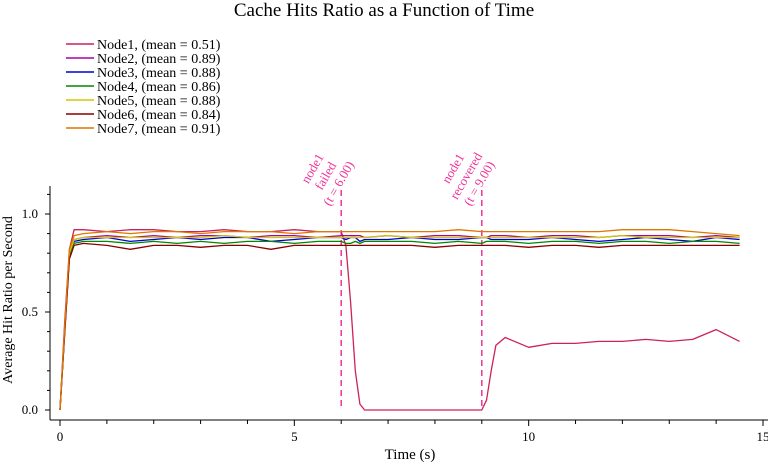  I want to click on y-tick-label: 0.0, so click(30, 409).